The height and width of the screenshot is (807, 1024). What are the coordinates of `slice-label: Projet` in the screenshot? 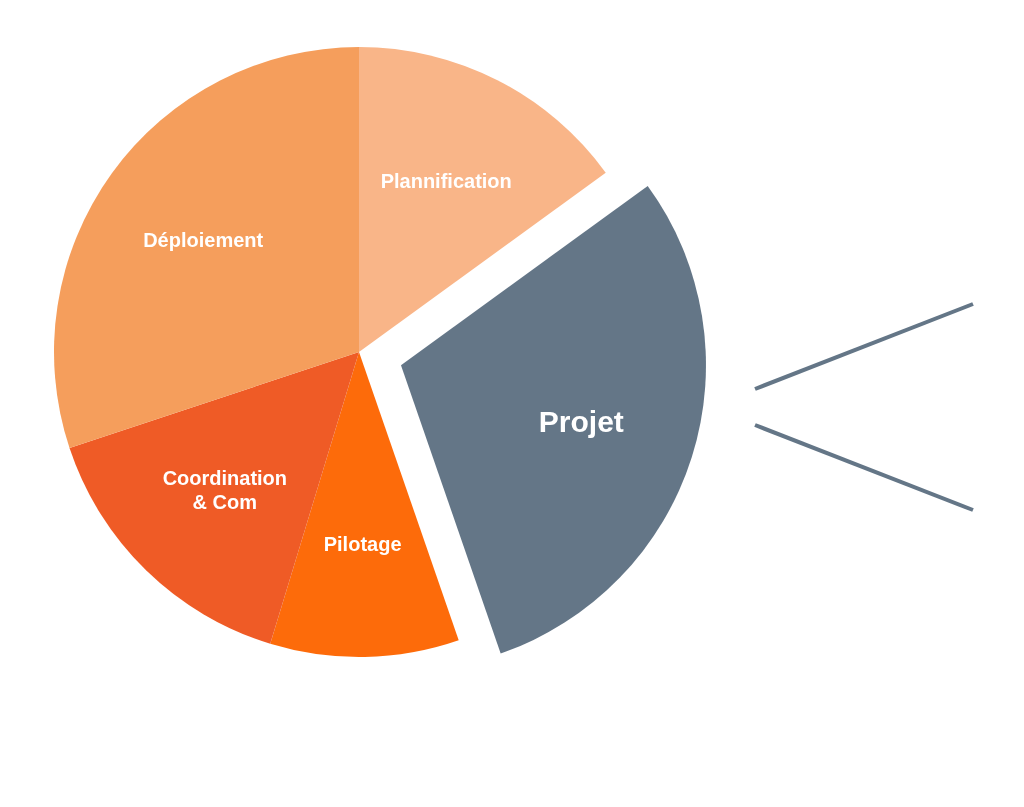 It's located at (581, 422).